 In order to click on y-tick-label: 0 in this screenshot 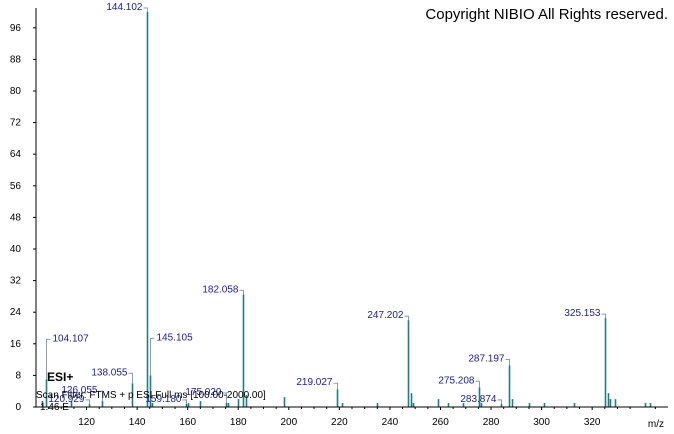, I will do `click(18, 407)`.